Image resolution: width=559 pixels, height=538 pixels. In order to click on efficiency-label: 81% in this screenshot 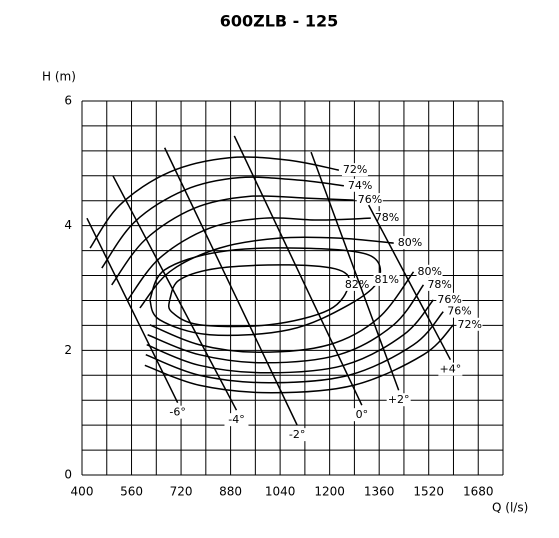, I will do `click(387, 279)`.